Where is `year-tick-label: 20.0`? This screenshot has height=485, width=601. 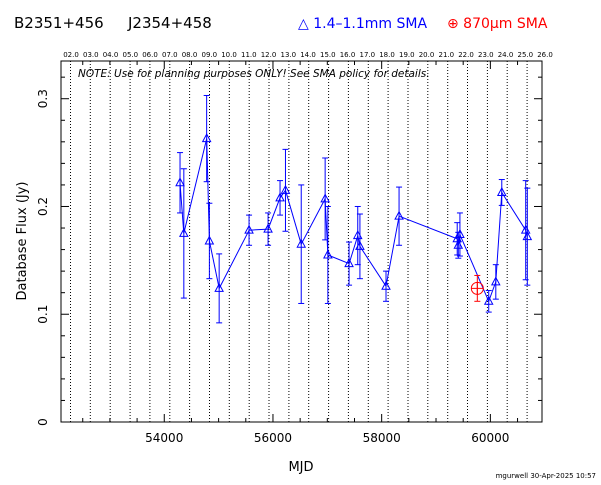 year-tick-label: 20.0 is located at coordinates (427, 55).